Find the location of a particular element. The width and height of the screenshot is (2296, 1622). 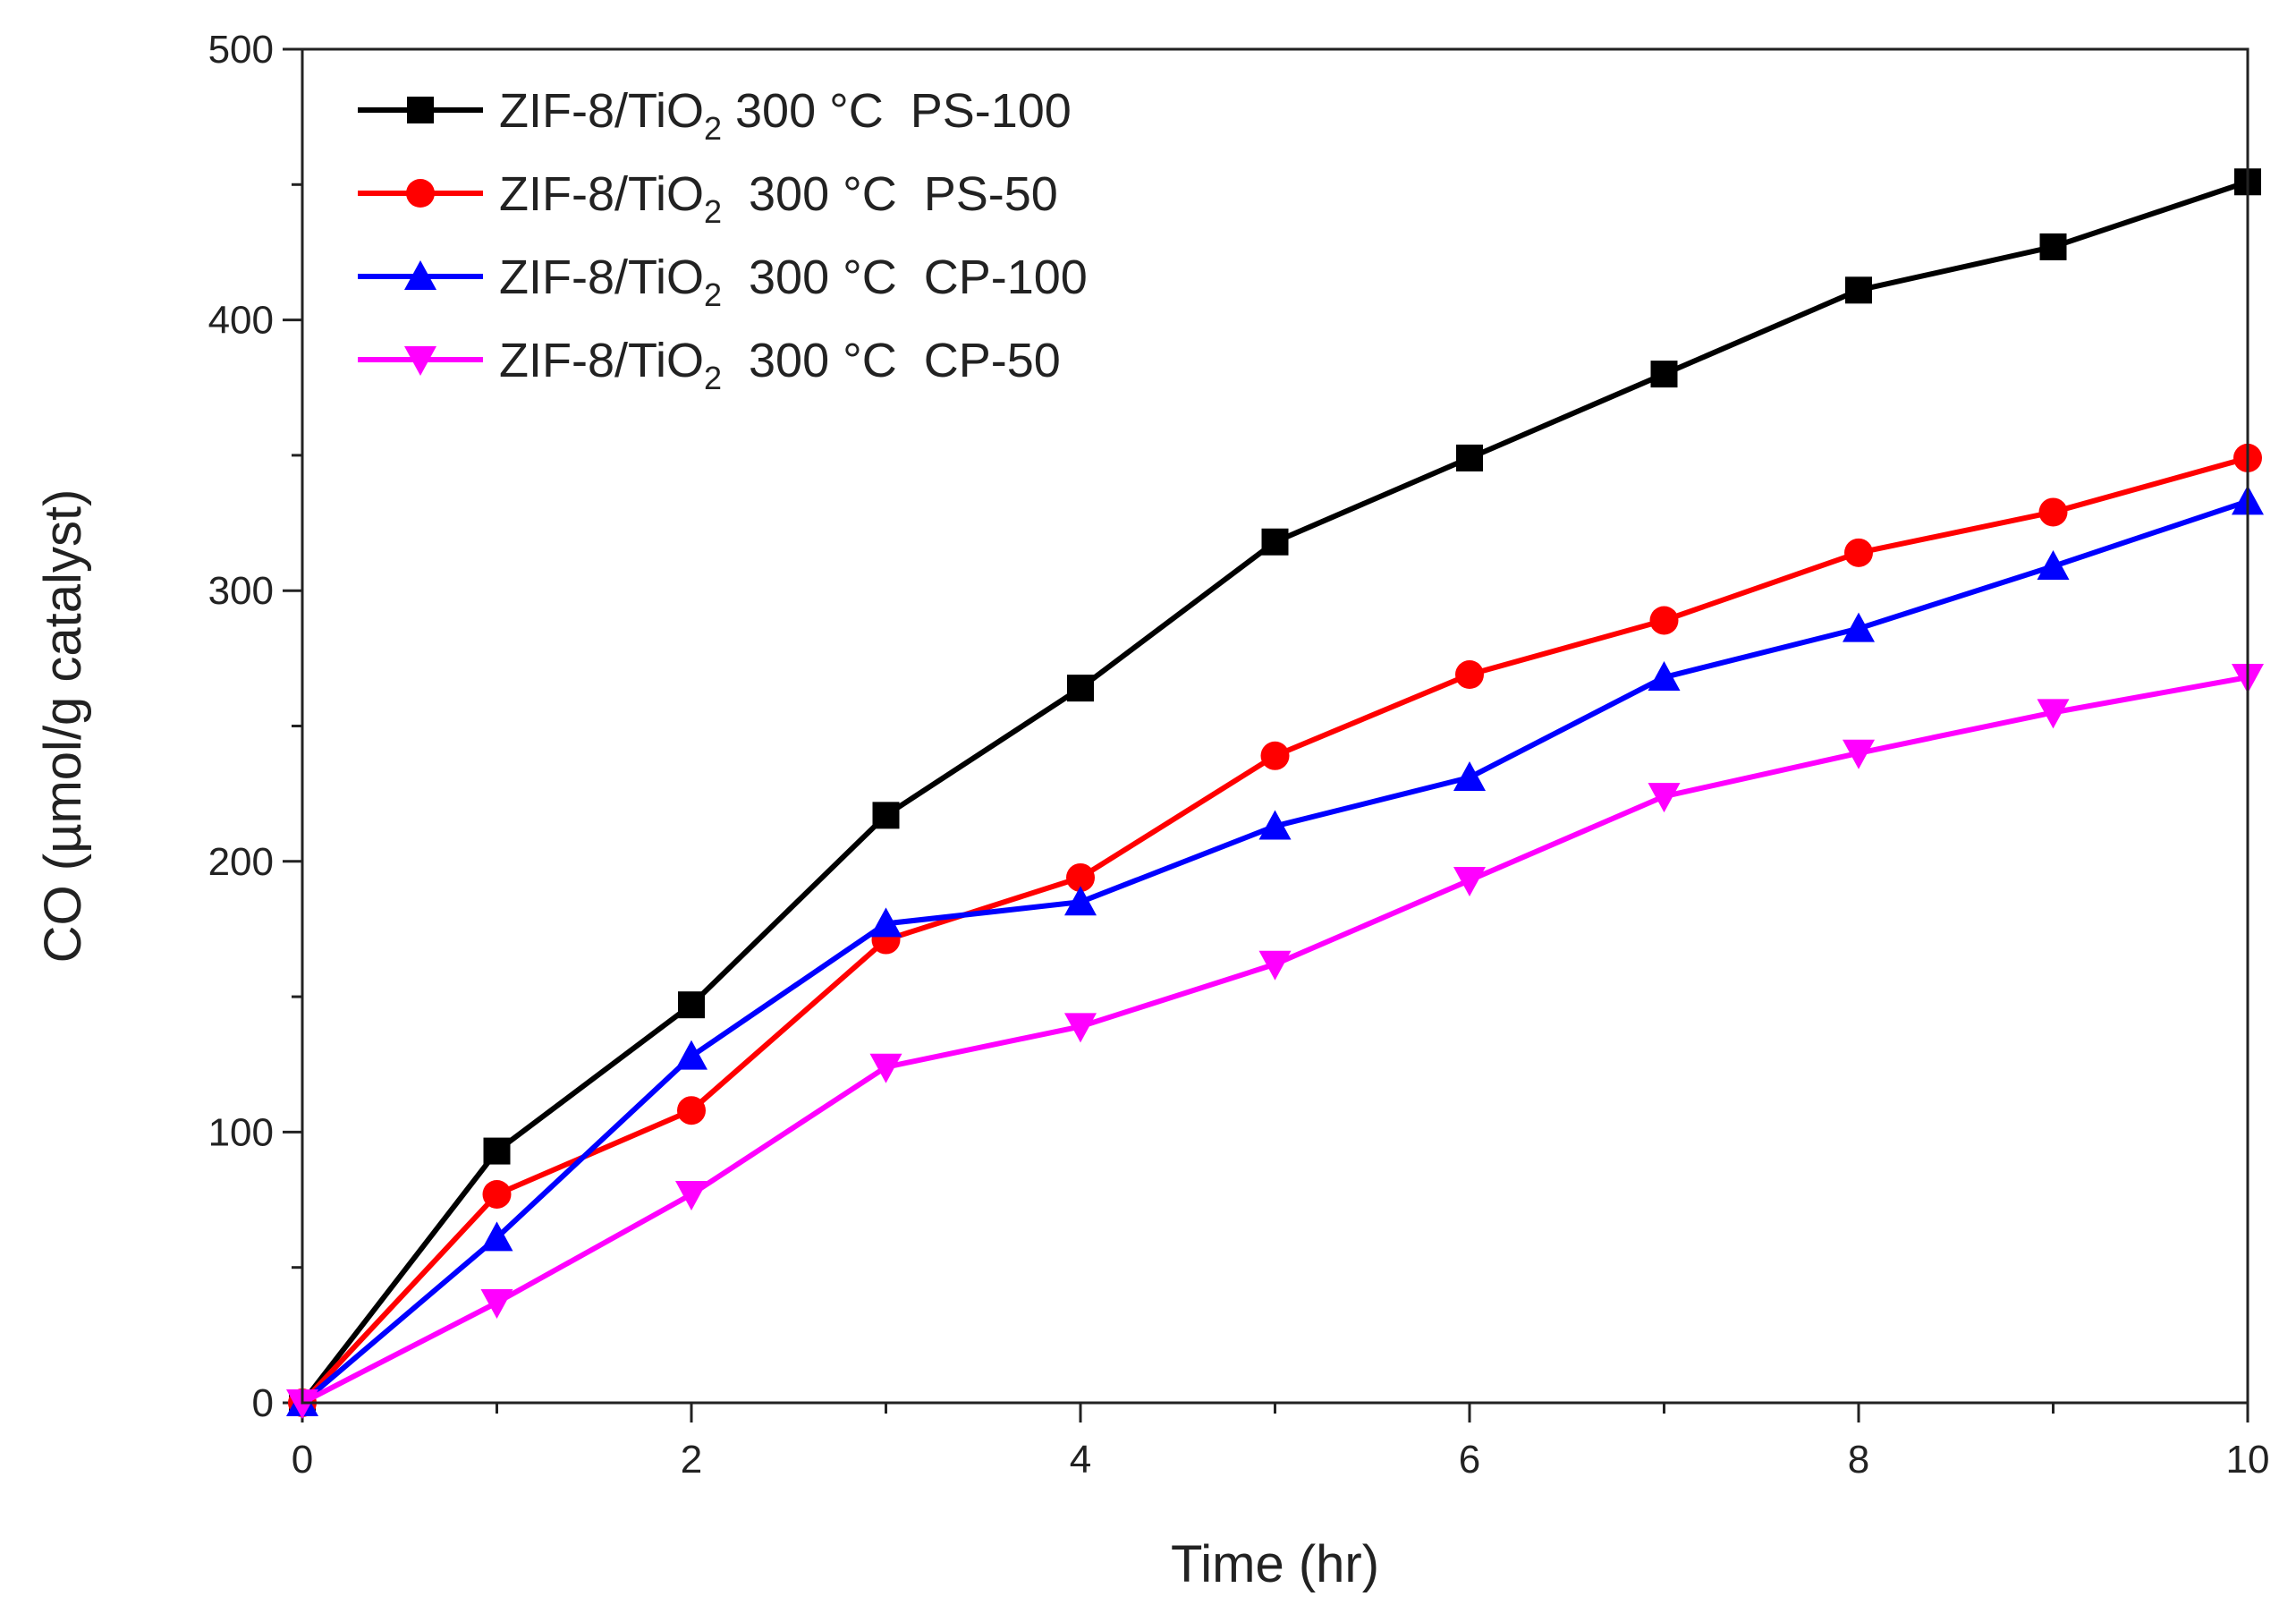

x-tick-label: 2 is located at coordinates (691, 1460).